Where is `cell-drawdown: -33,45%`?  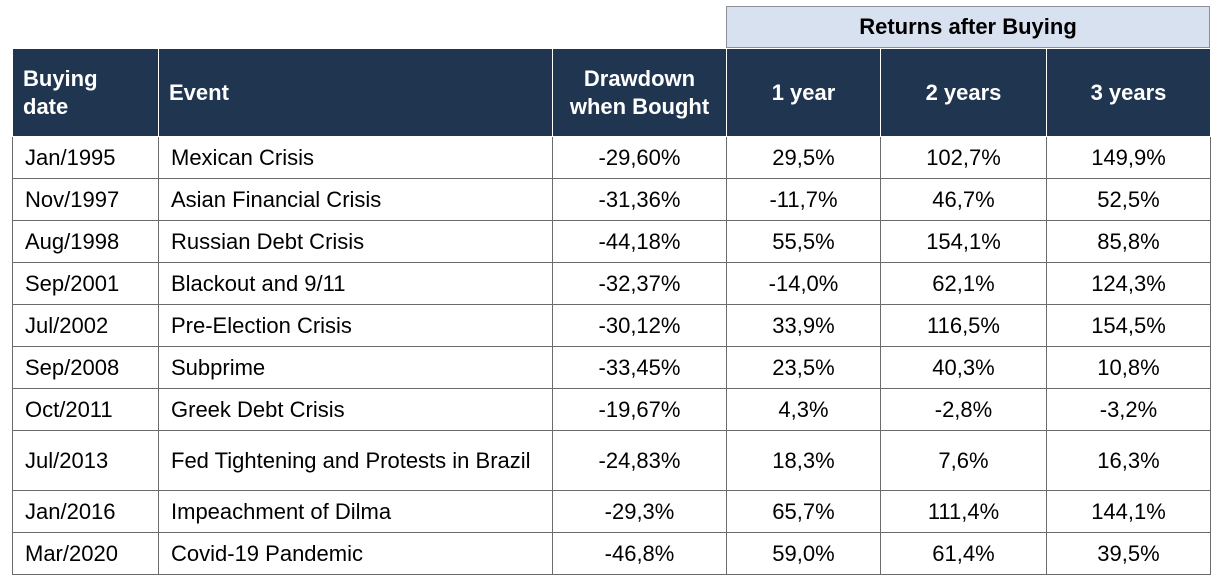
cell-drawdown: -33,45% is located at coordinates (639, 367).